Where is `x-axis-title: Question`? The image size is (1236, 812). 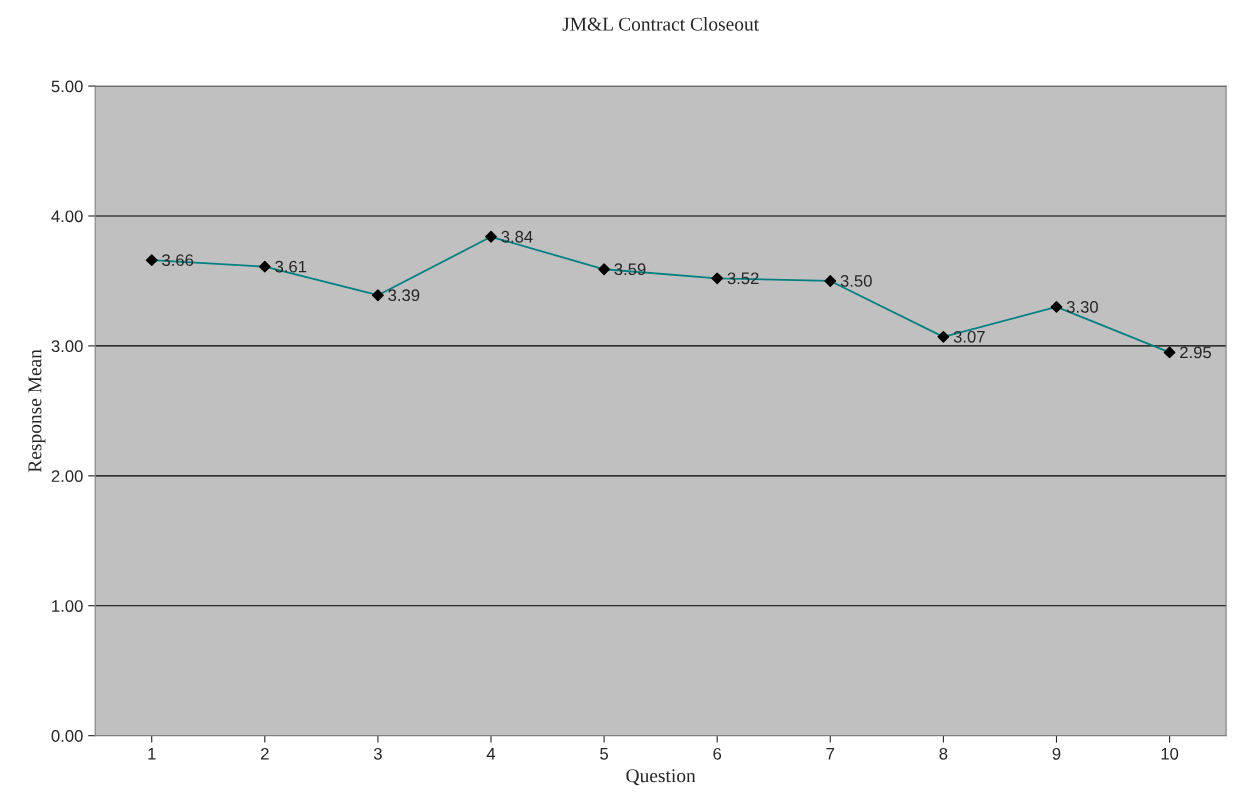
x-axis-title: Question is located at coordinates (661, 777).